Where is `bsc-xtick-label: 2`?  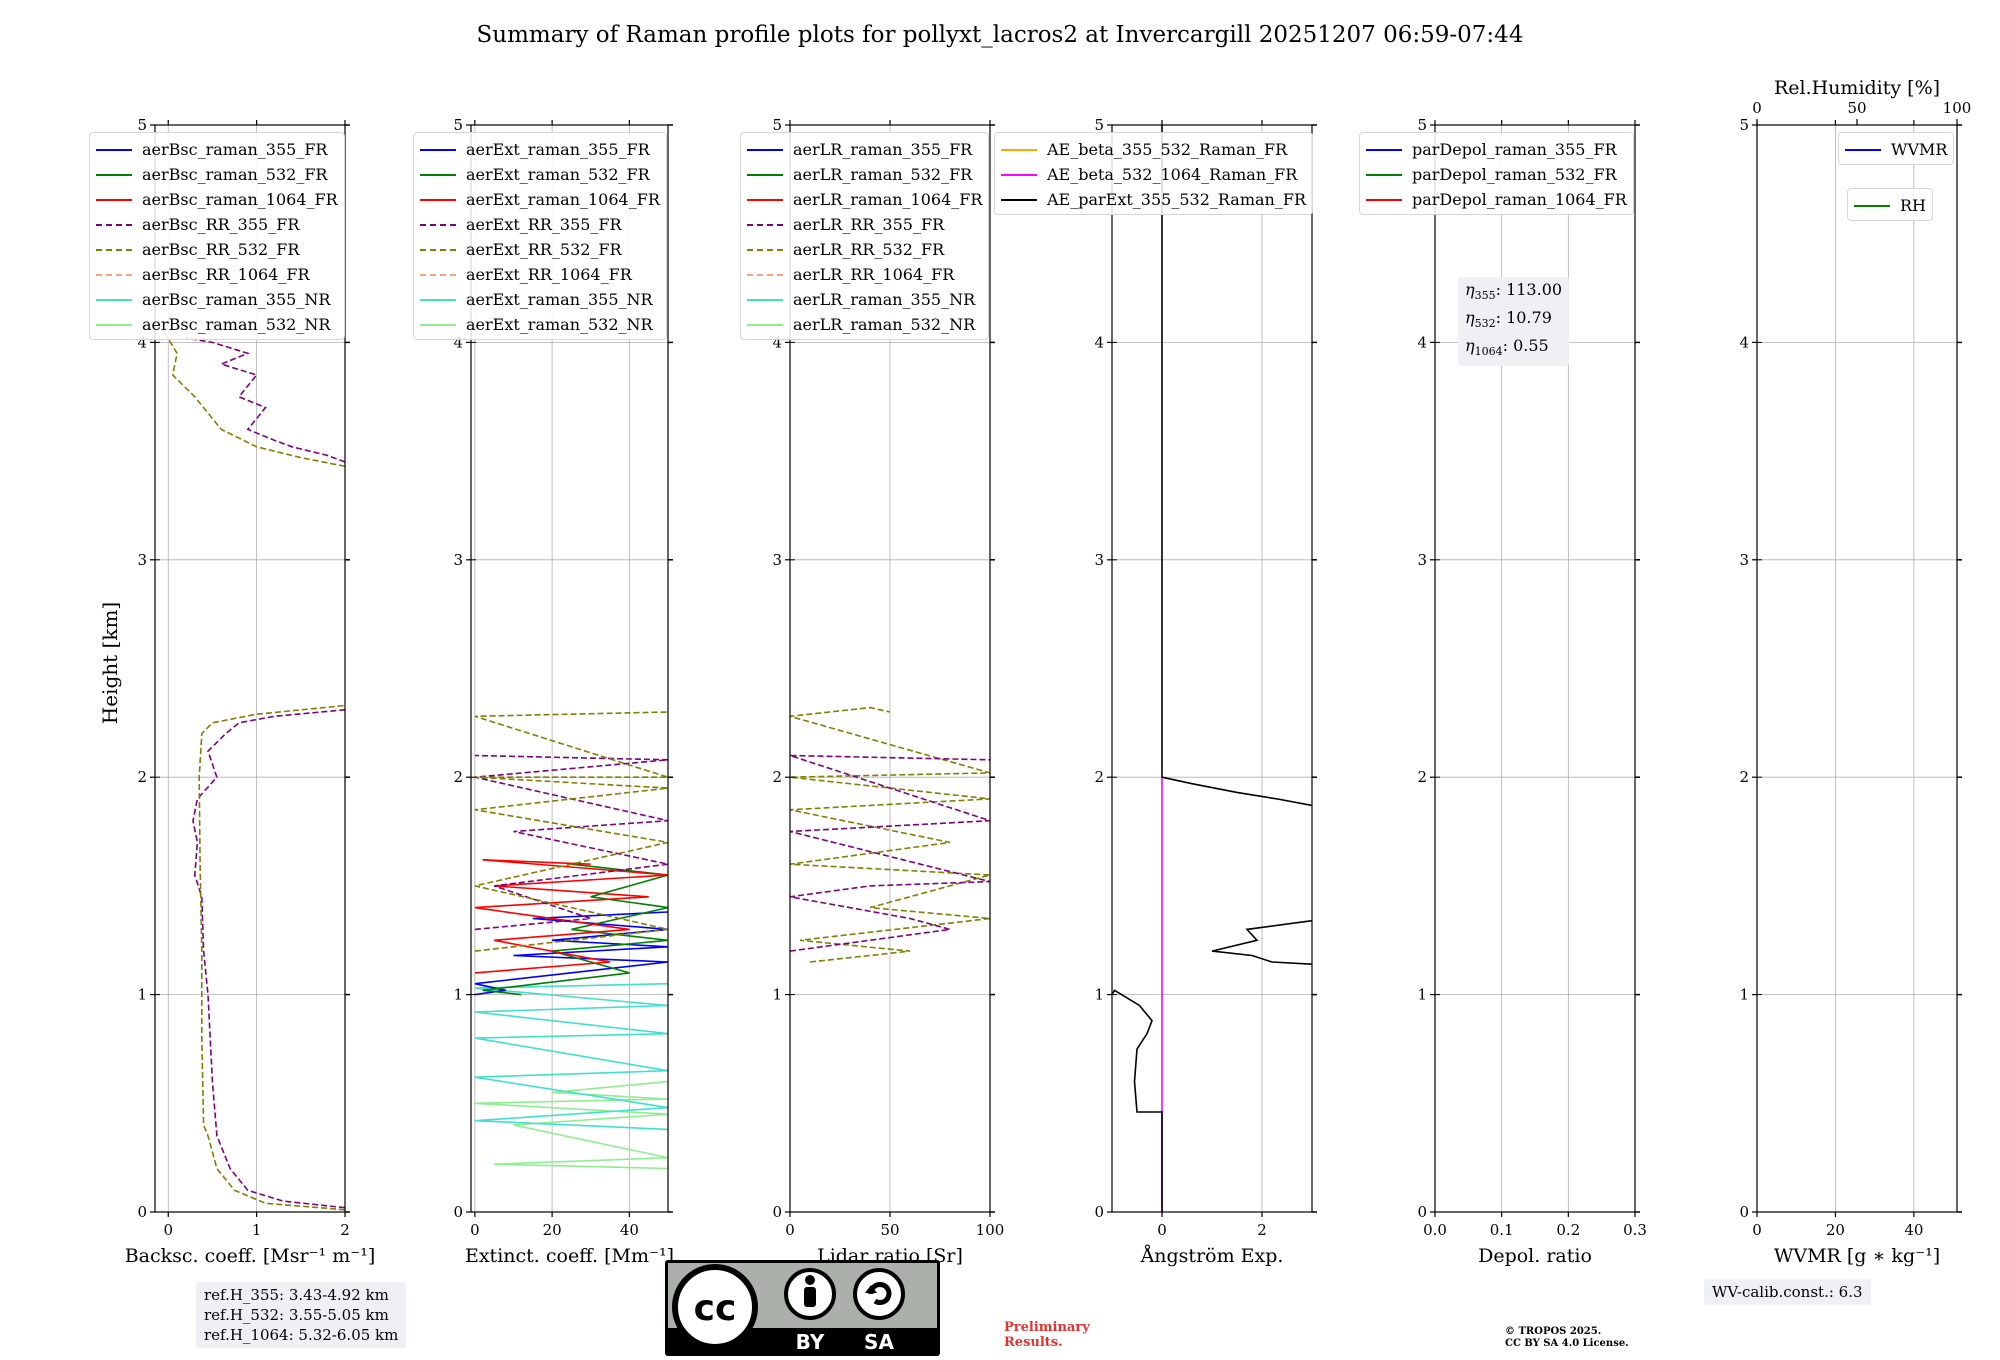 bsc-xtick-label: 2 is located at coordinates (345, 1230).